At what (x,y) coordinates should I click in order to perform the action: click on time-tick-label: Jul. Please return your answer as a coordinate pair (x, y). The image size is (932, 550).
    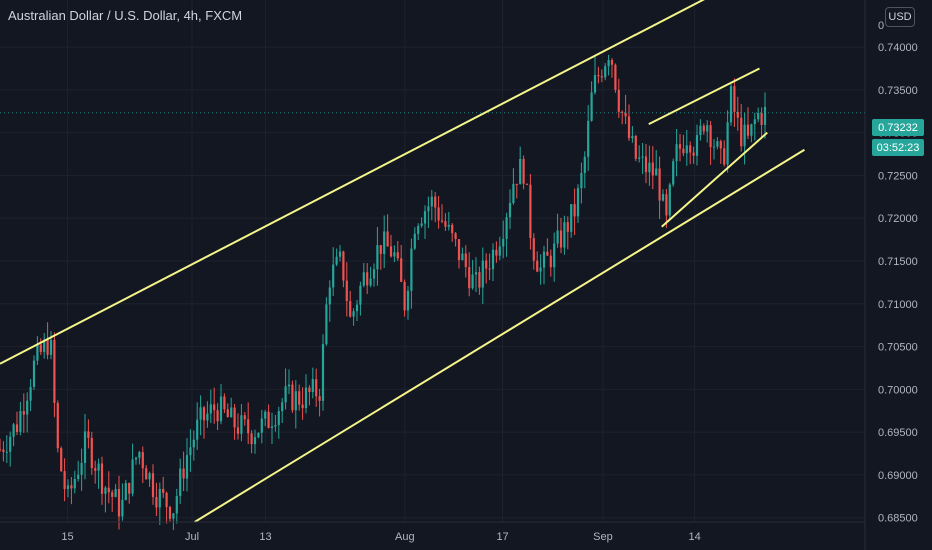
    Looking at the image, I should click on (192, 537).